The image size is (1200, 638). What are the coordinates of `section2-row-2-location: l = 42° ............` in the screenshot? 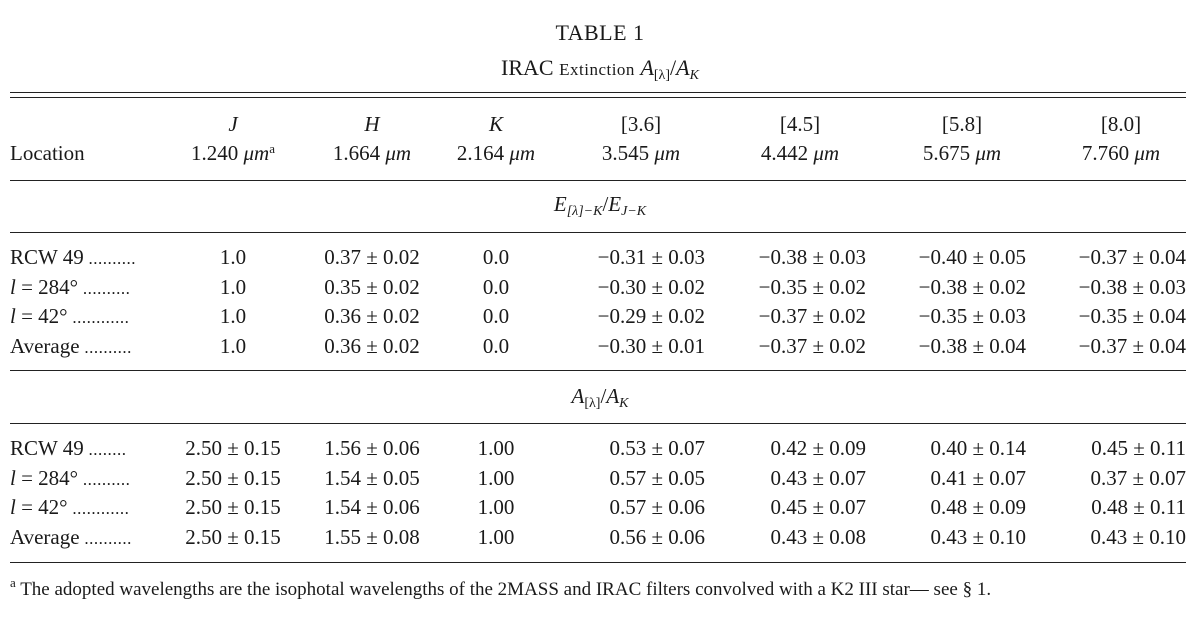 It's located at (69, 508).